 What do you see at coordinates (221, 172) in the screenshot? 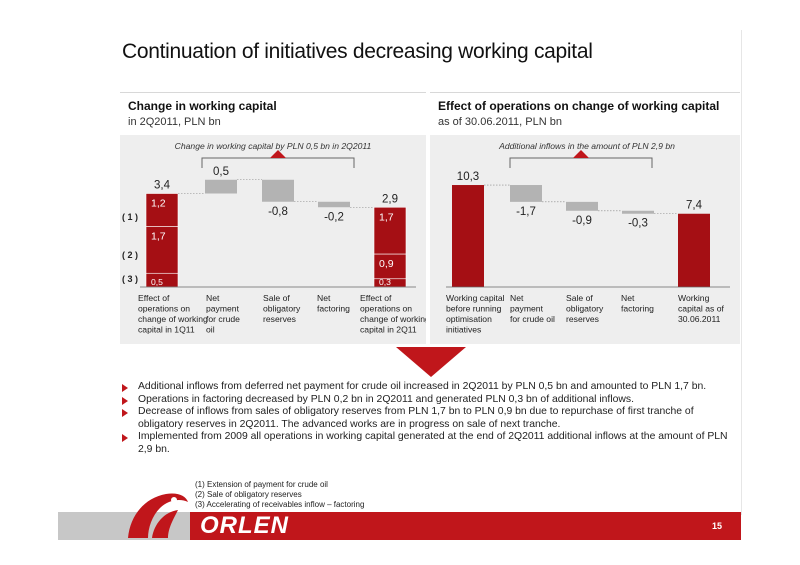
I see `bar-delta-label: 0,5` at bounding box center [221, 172].